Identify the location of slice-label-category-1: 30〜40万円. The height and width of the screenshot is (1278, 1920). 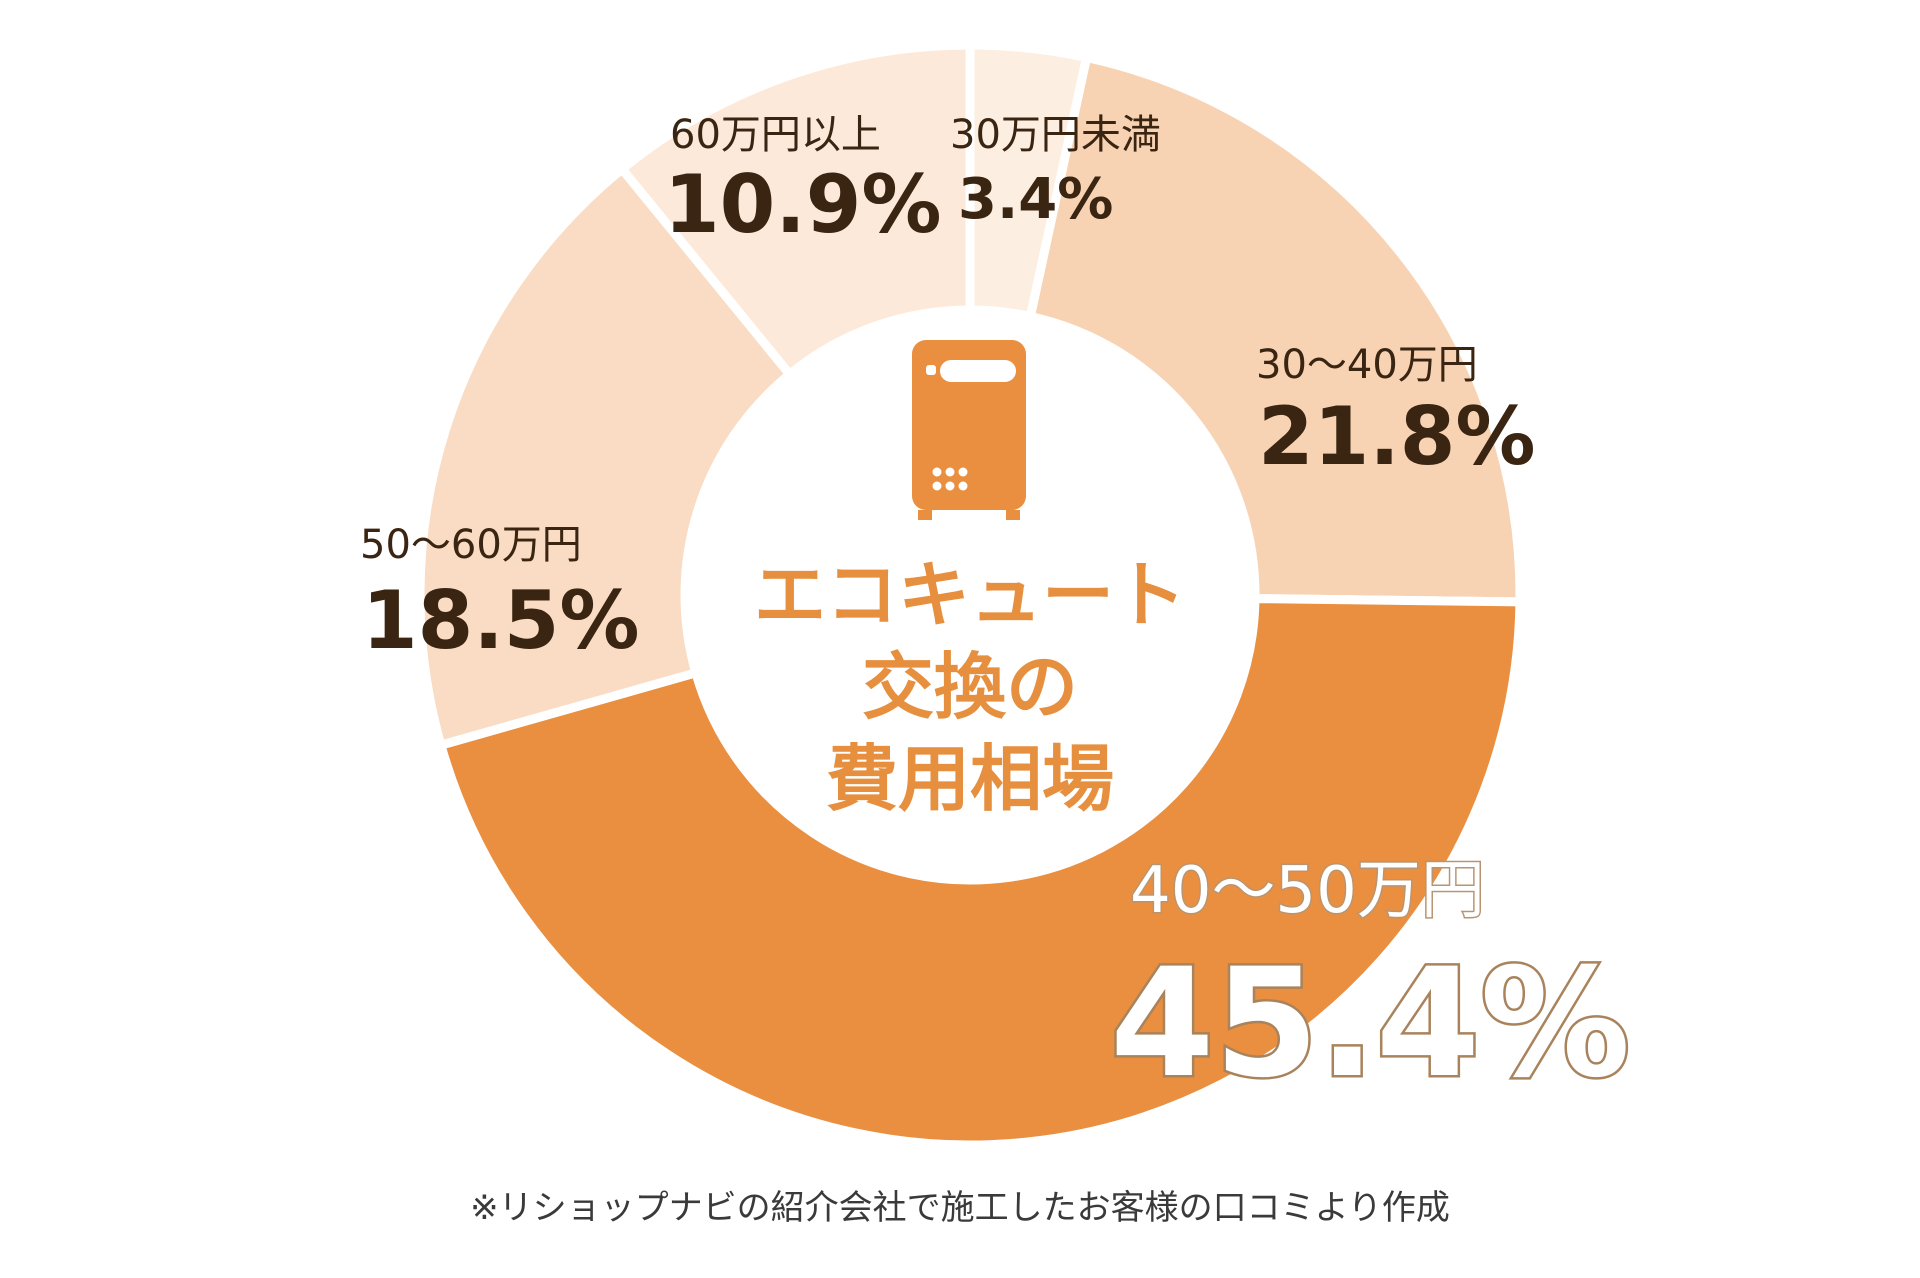
(1367, 365).